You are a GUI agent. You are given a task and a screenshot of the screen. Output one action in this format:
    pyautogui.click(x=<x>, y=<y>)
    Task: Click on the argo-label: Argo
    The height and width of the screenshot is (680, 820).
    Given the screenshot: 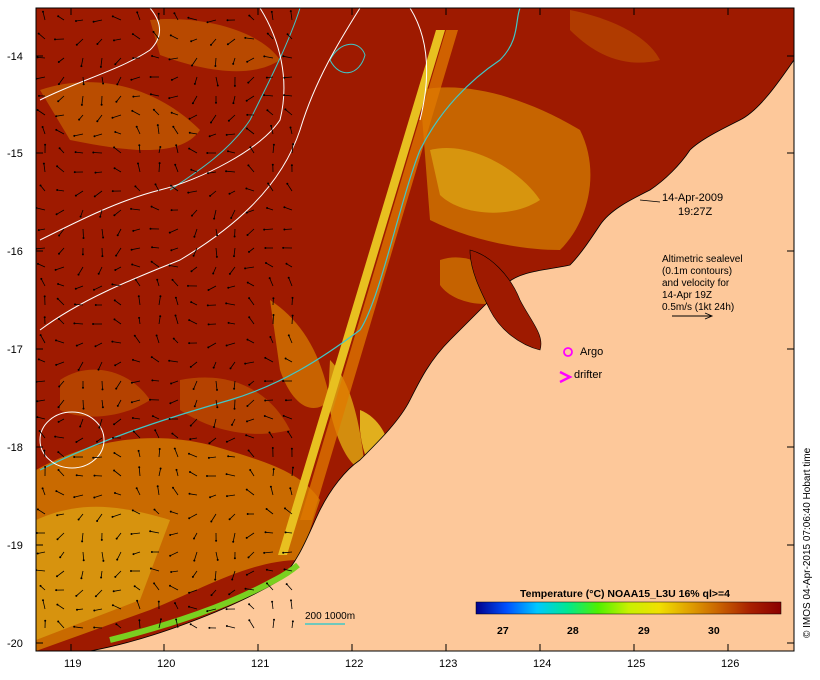 What is the action you would take?
    pyautogui.click(x=591, y=352)
    